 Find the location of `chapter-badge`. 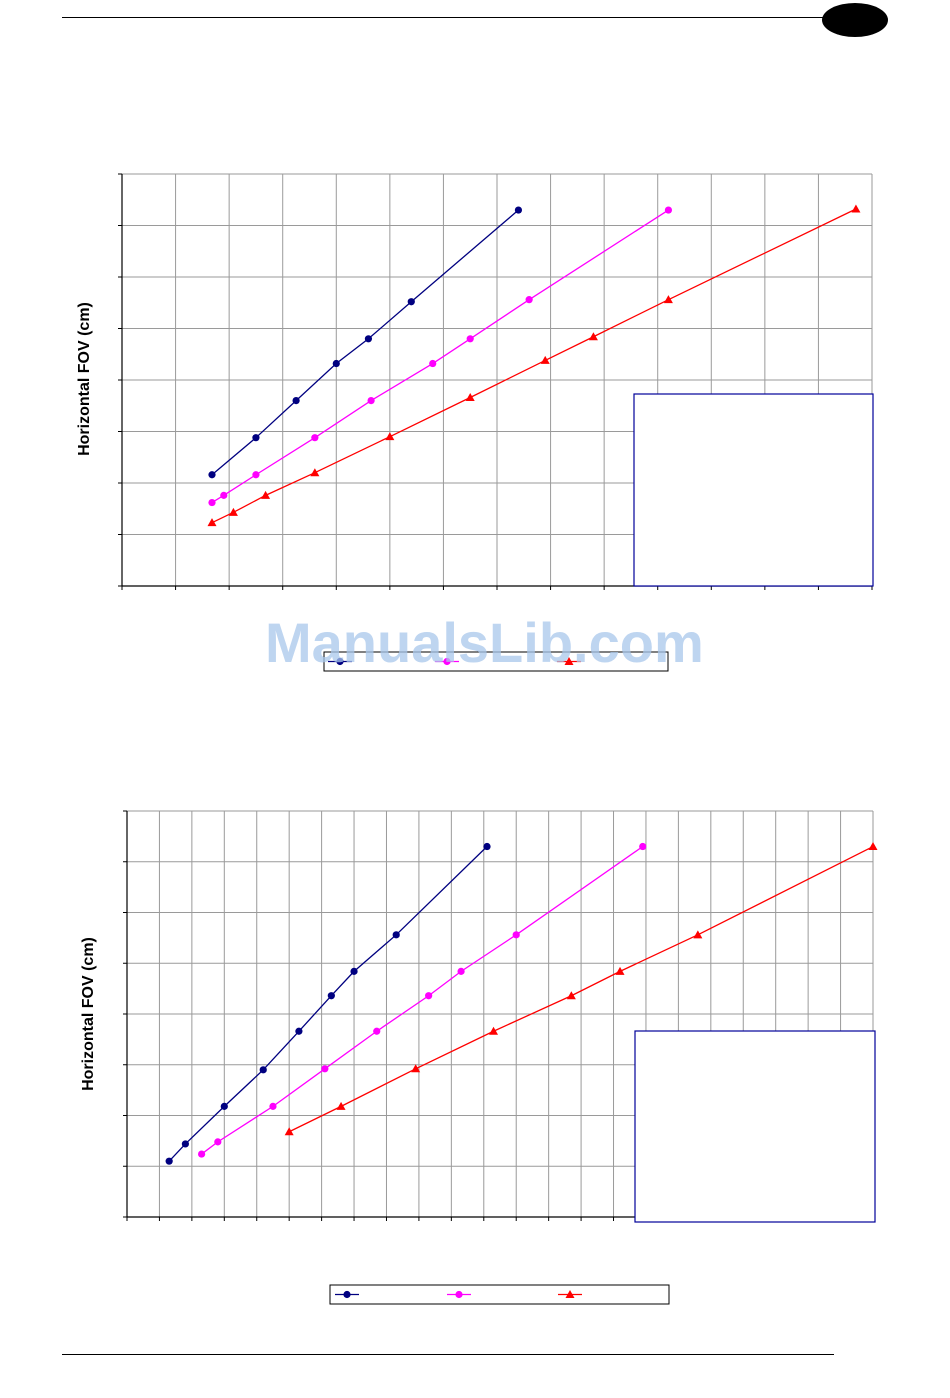

chapter-badge is located at coordinates (855, 20).